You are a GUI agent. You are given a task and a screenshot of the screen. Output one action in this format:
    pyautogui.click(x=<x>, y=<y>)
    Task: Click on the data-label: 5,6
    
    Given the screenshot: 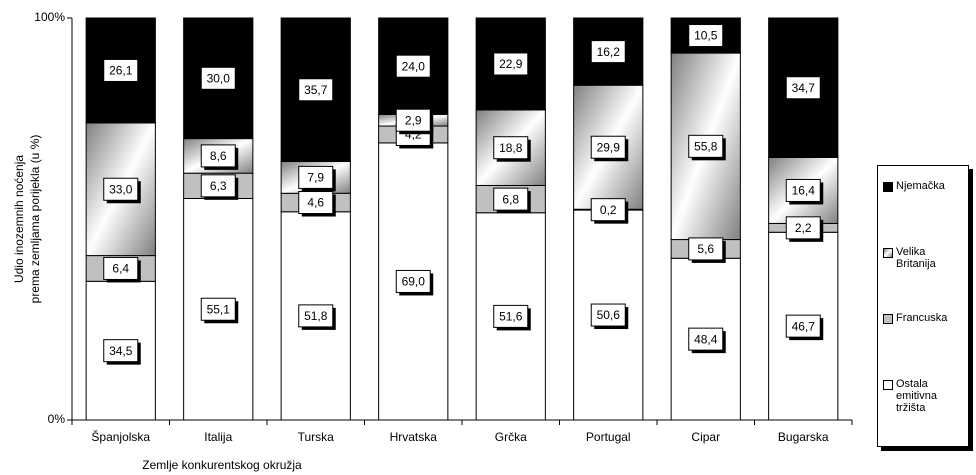 What is the action you would take?
    pyautogui.click(x=705, y=249)
    